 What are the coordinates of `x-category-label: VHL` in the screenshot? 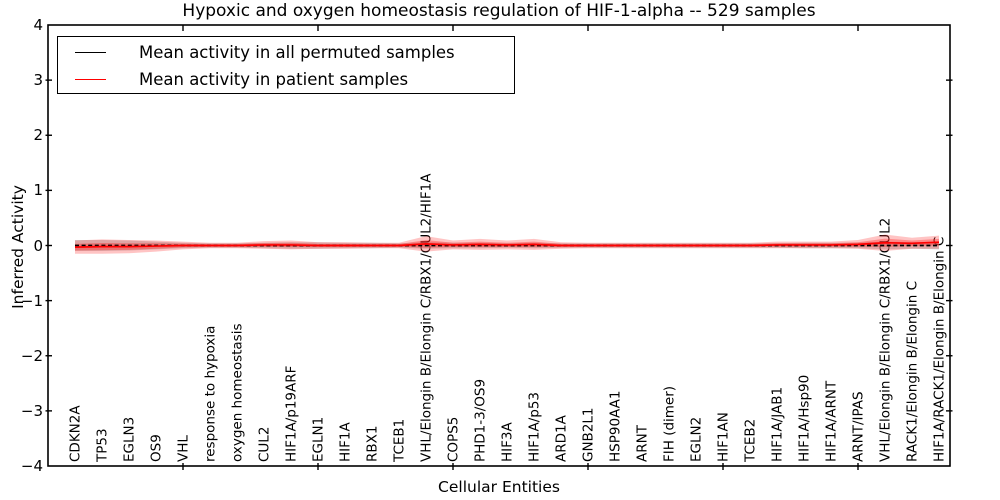 It's located at (184, 448).